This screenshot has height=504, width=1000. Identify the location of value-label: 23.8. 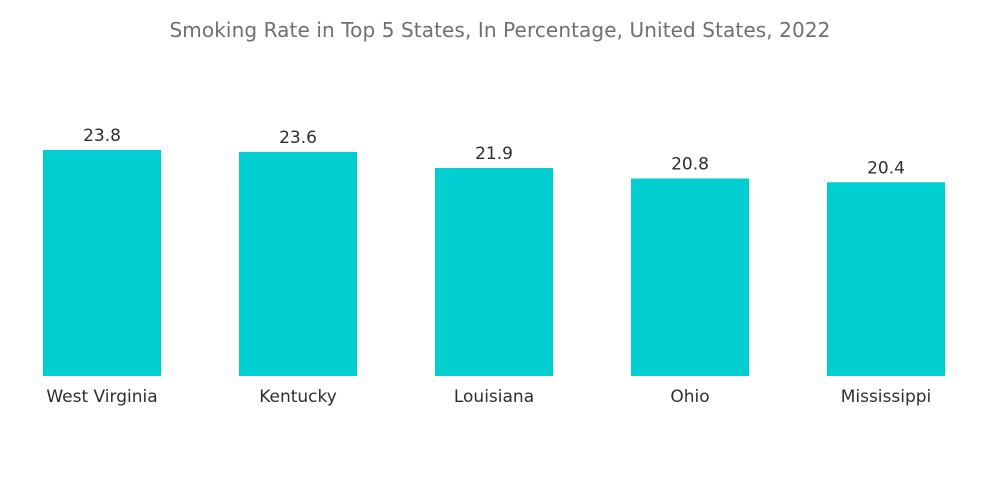
(102, 136).